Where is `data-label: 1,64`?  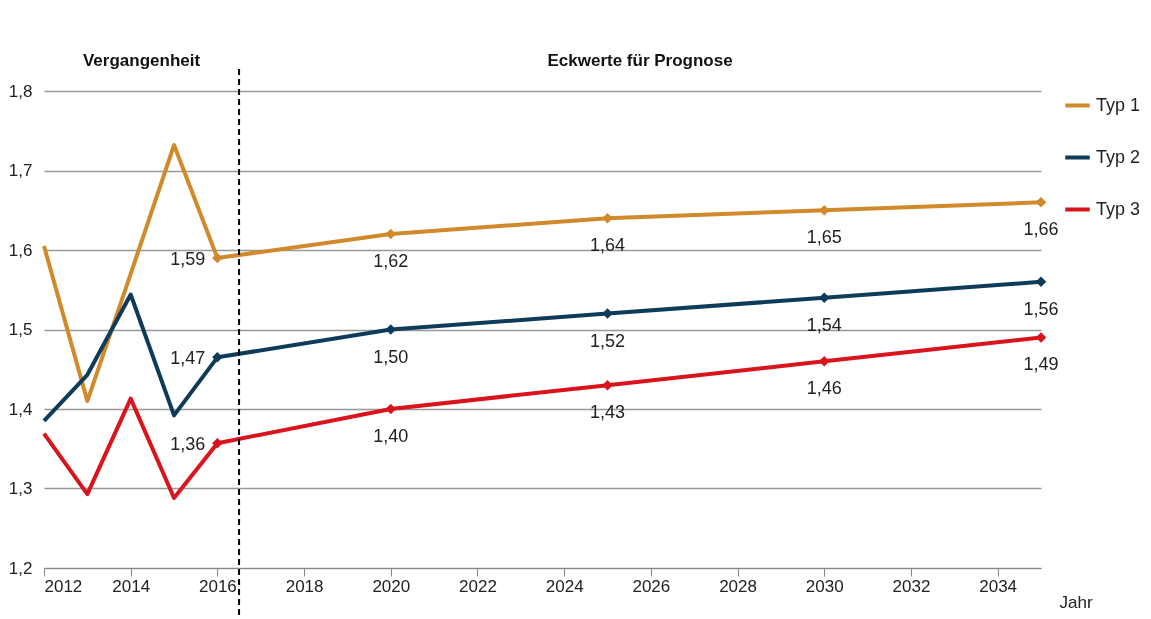
data-label: 1,64 is located at coordinates (608, 245).